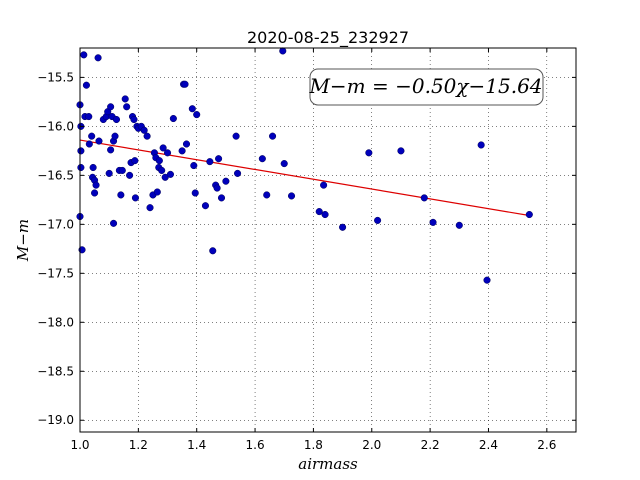 This screenshot has width=640, height=480. What do you see at coordinates (23, 240) in the screenshot?
I see `y-axis-label: M−m` at bounding box center [23, 240].